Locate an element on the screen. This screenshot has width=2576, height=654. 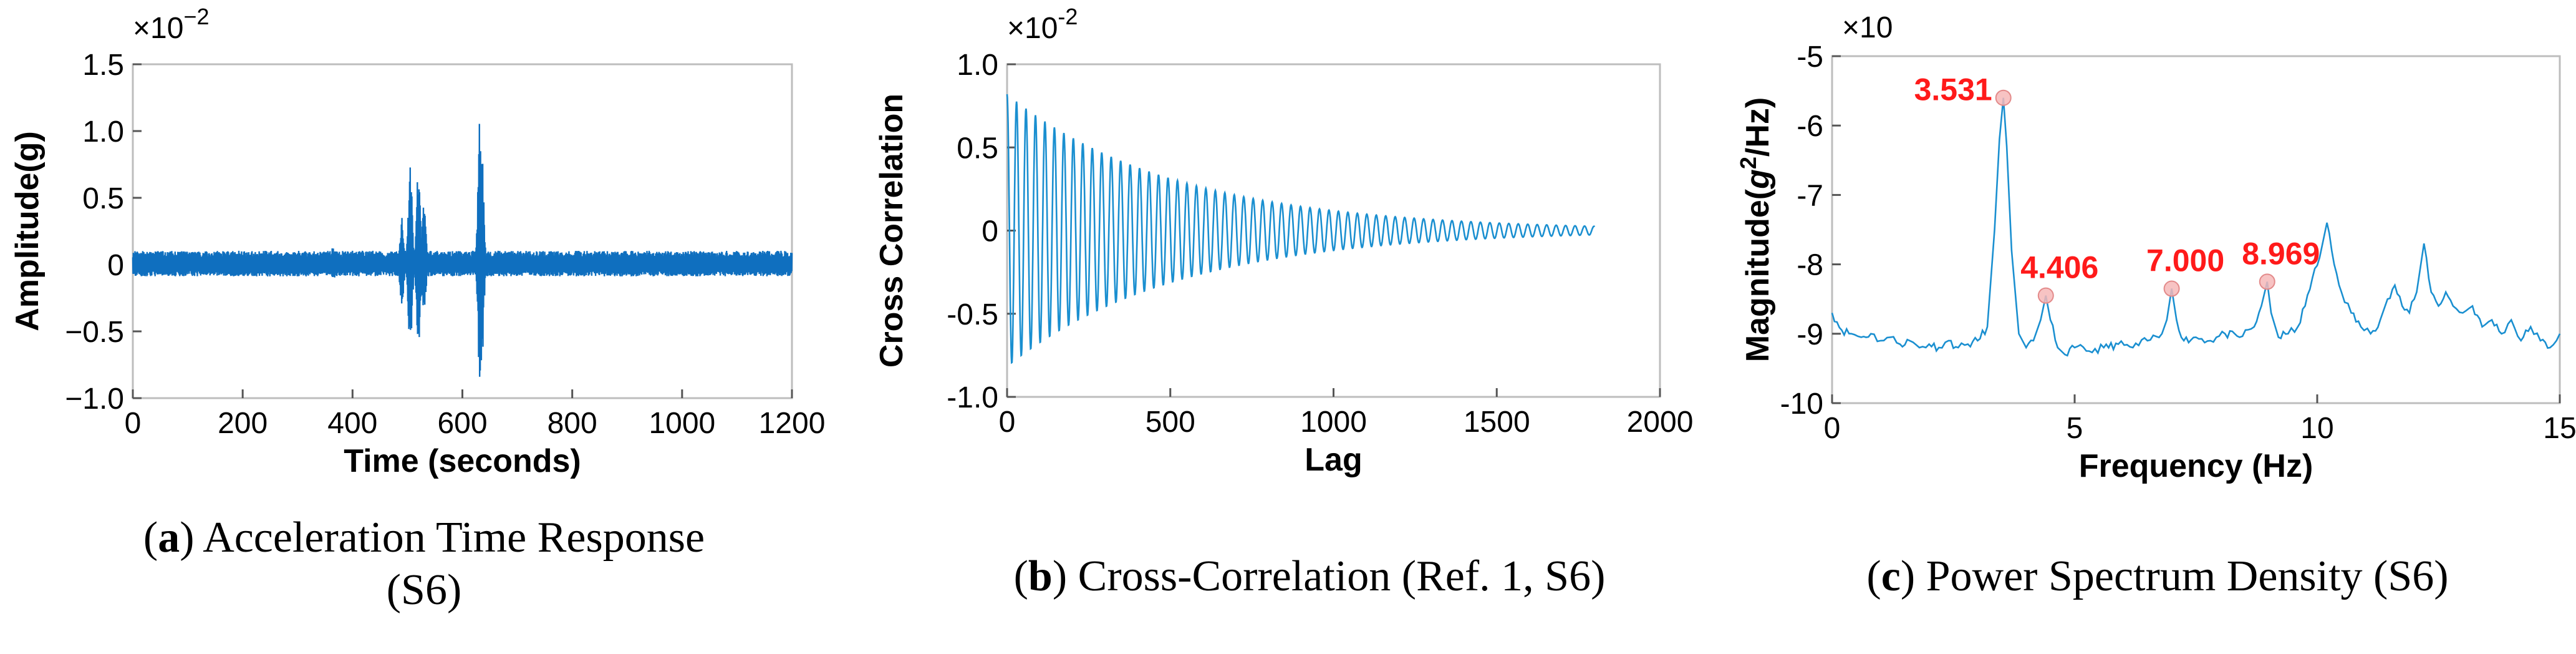
caption-a: (a) Acceleration Time Response (S6) is located at coordinates (424, 564).